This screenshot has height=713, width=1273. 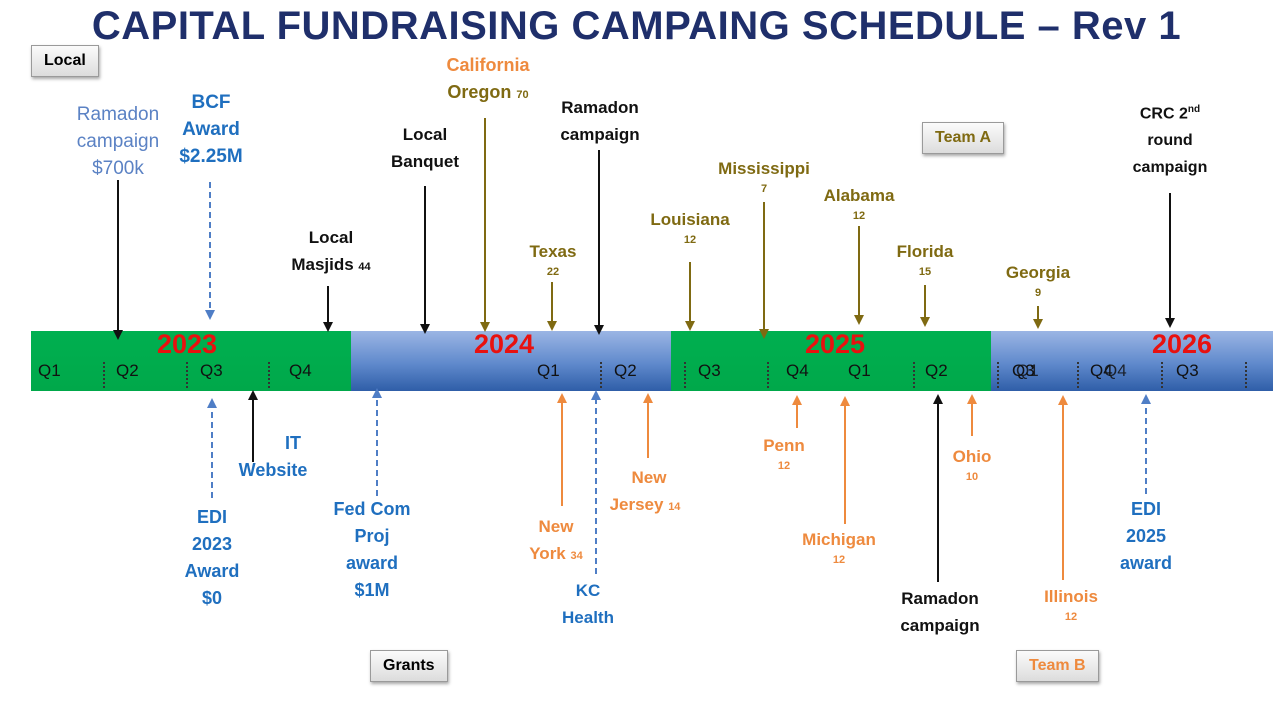 I want to click on event-texas: Texas 22, so click(x=553, y=258).